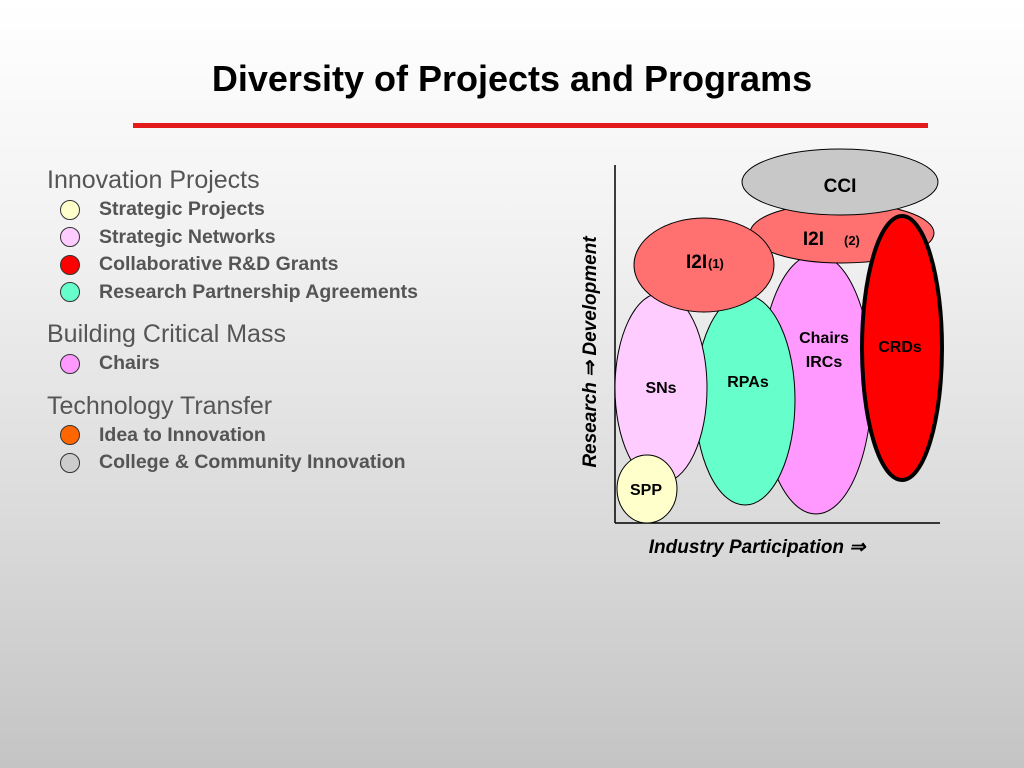 This screenshot has height=768, width=1024. What do you see at coordinates (824, 362) in the screenshot?
I see `ircs-label: IRCs` at bounding box center [824, 362].